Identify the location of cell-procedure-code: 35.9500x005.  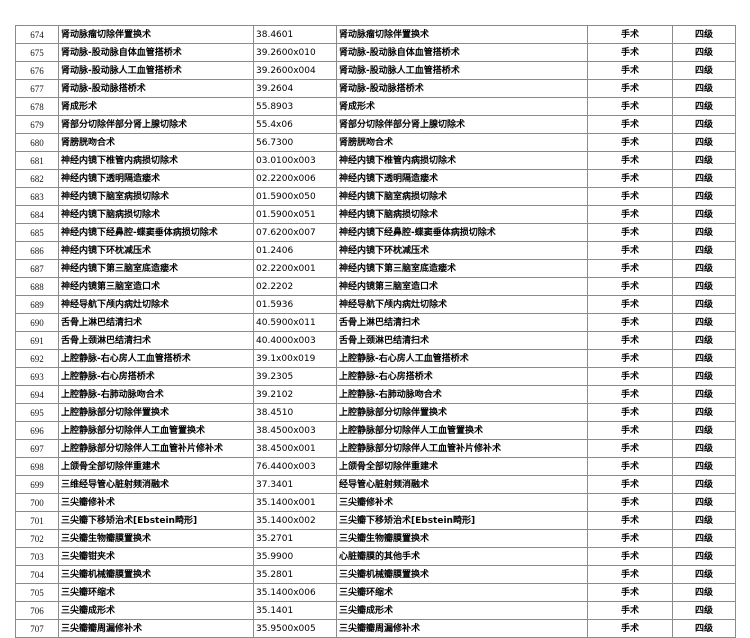
(295, 628).